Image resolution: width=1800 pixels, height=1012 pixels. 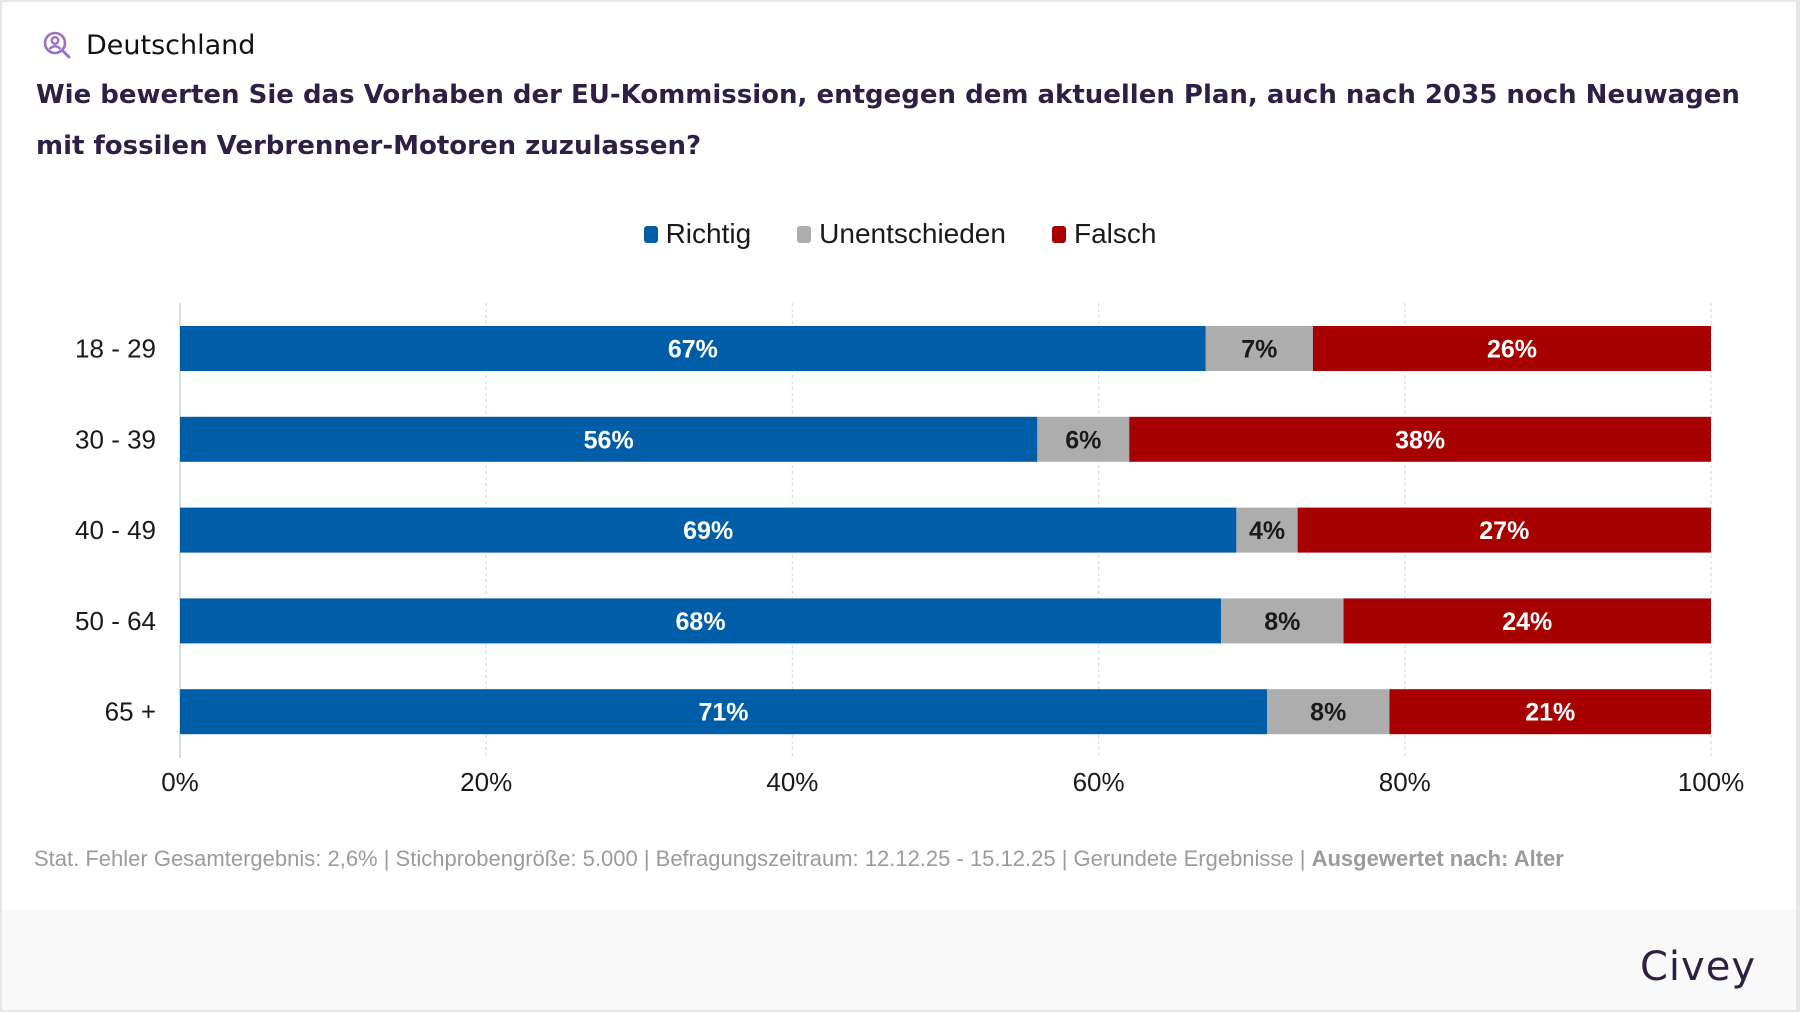 I want to click on data-label: 7%, so click(x=1259, y=350).